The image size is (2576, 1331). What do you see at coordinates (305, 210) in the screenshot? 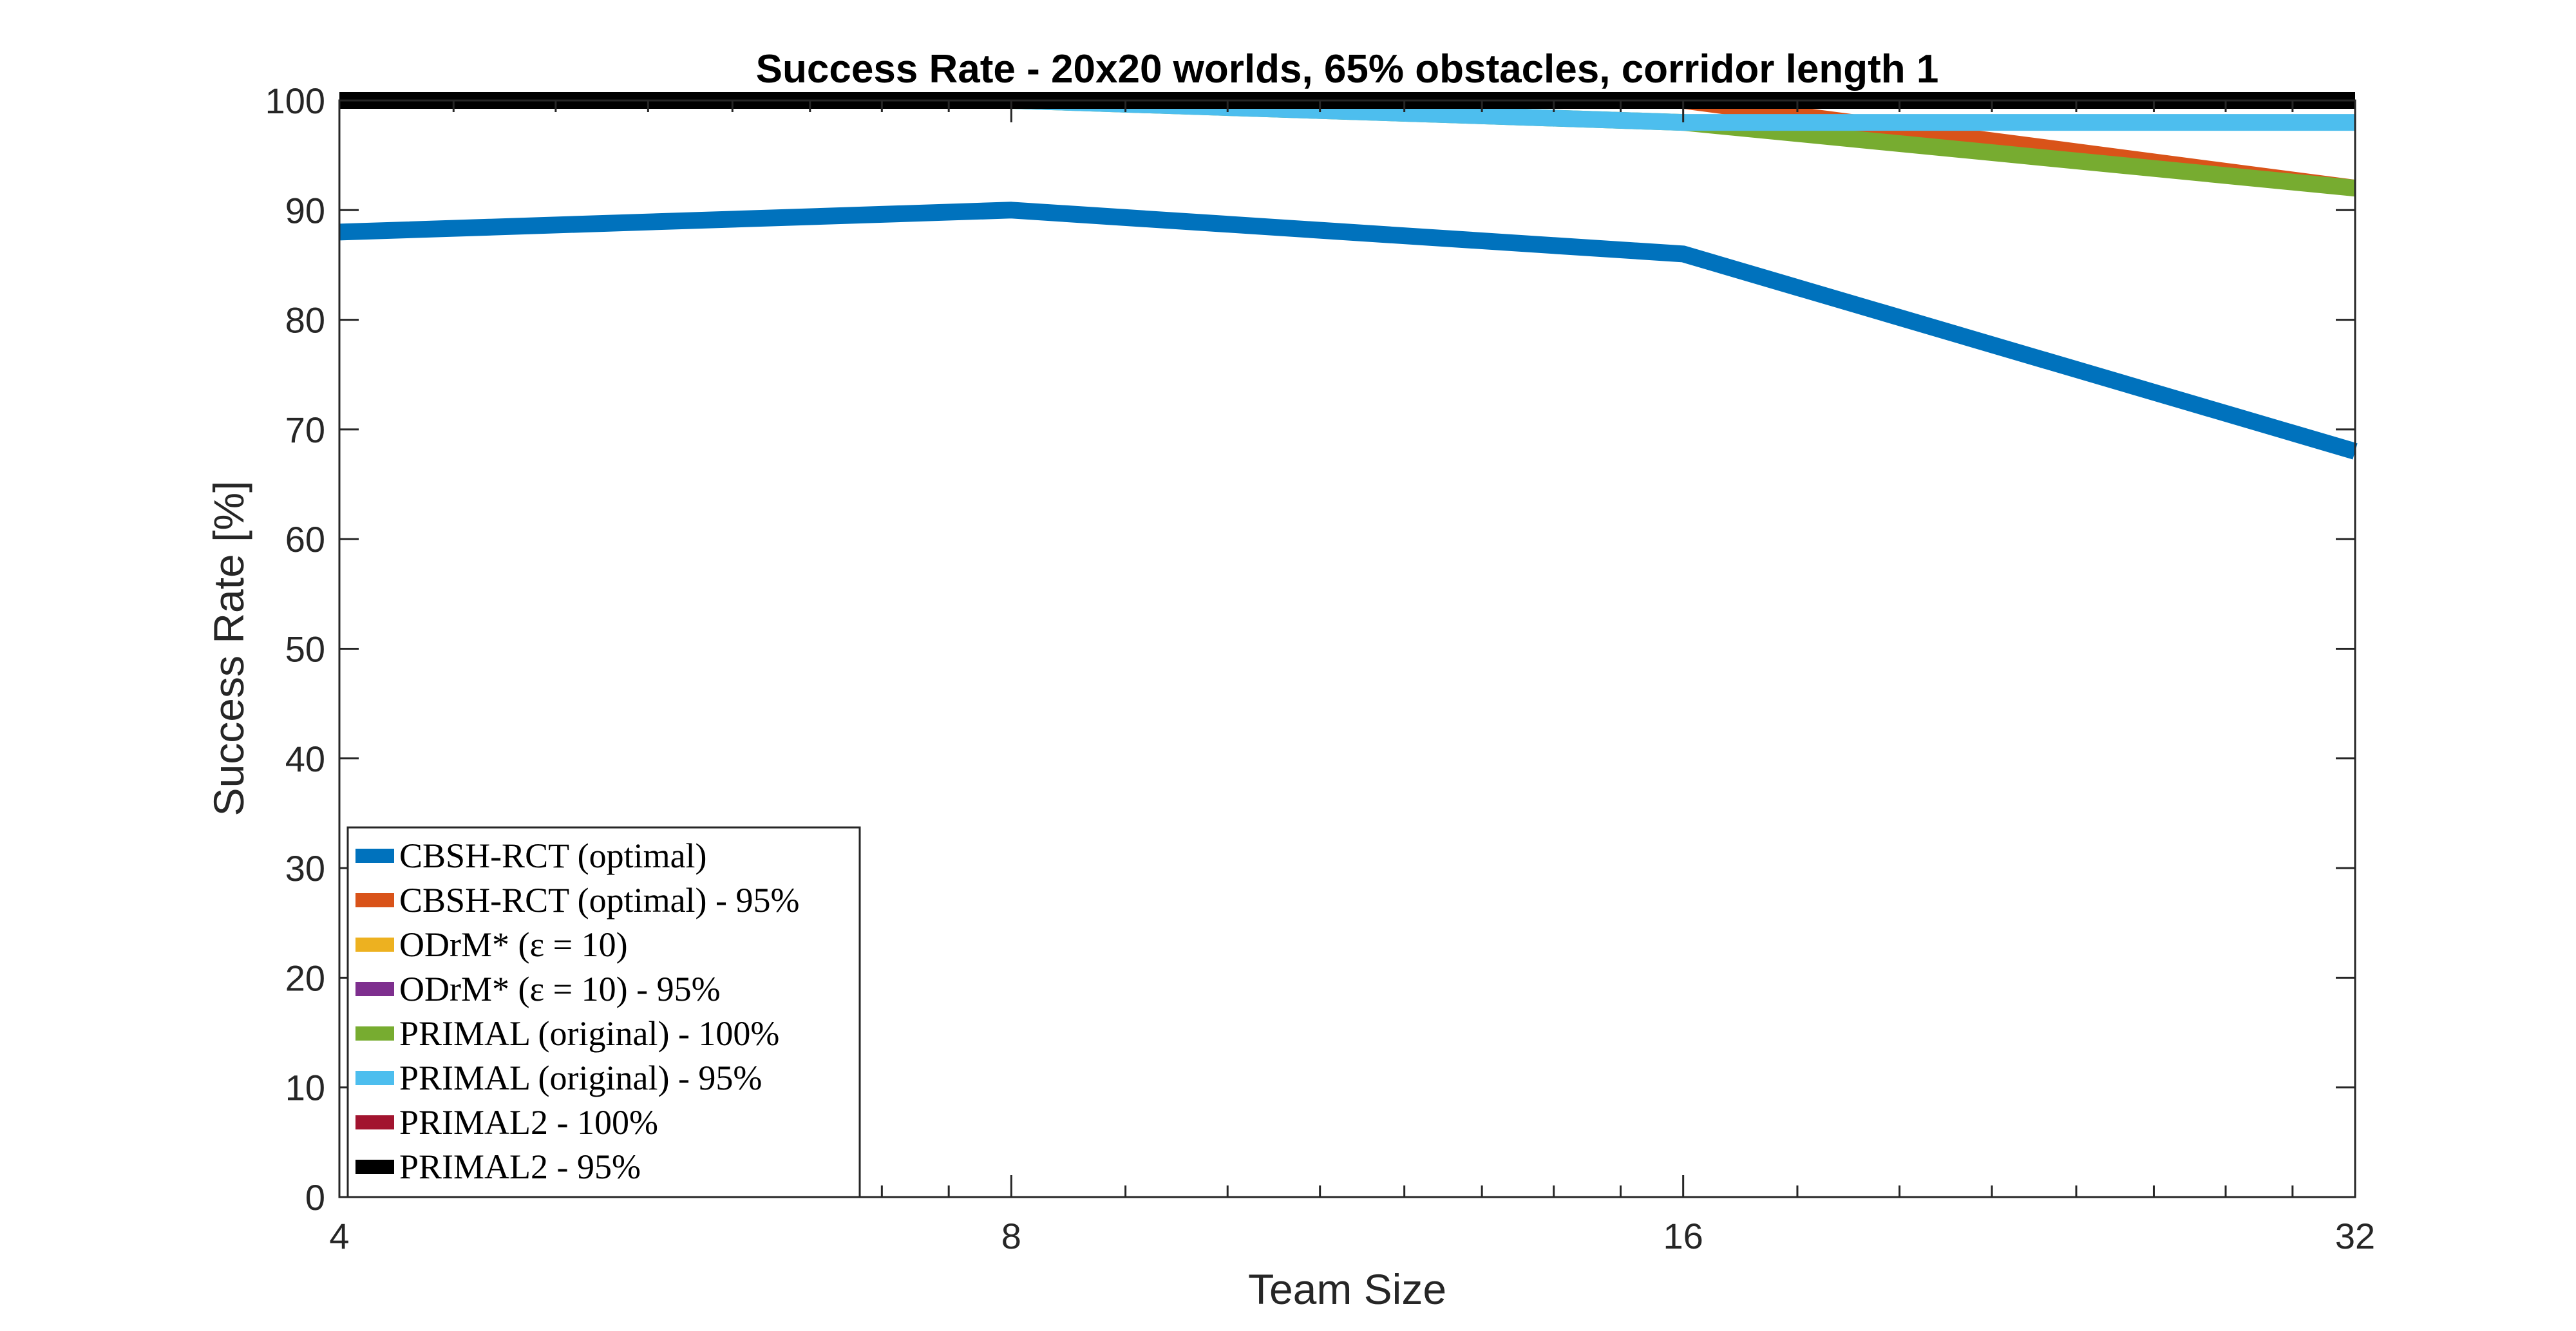
I see `y-tick-label: 90` at bounding box center [305, 210].